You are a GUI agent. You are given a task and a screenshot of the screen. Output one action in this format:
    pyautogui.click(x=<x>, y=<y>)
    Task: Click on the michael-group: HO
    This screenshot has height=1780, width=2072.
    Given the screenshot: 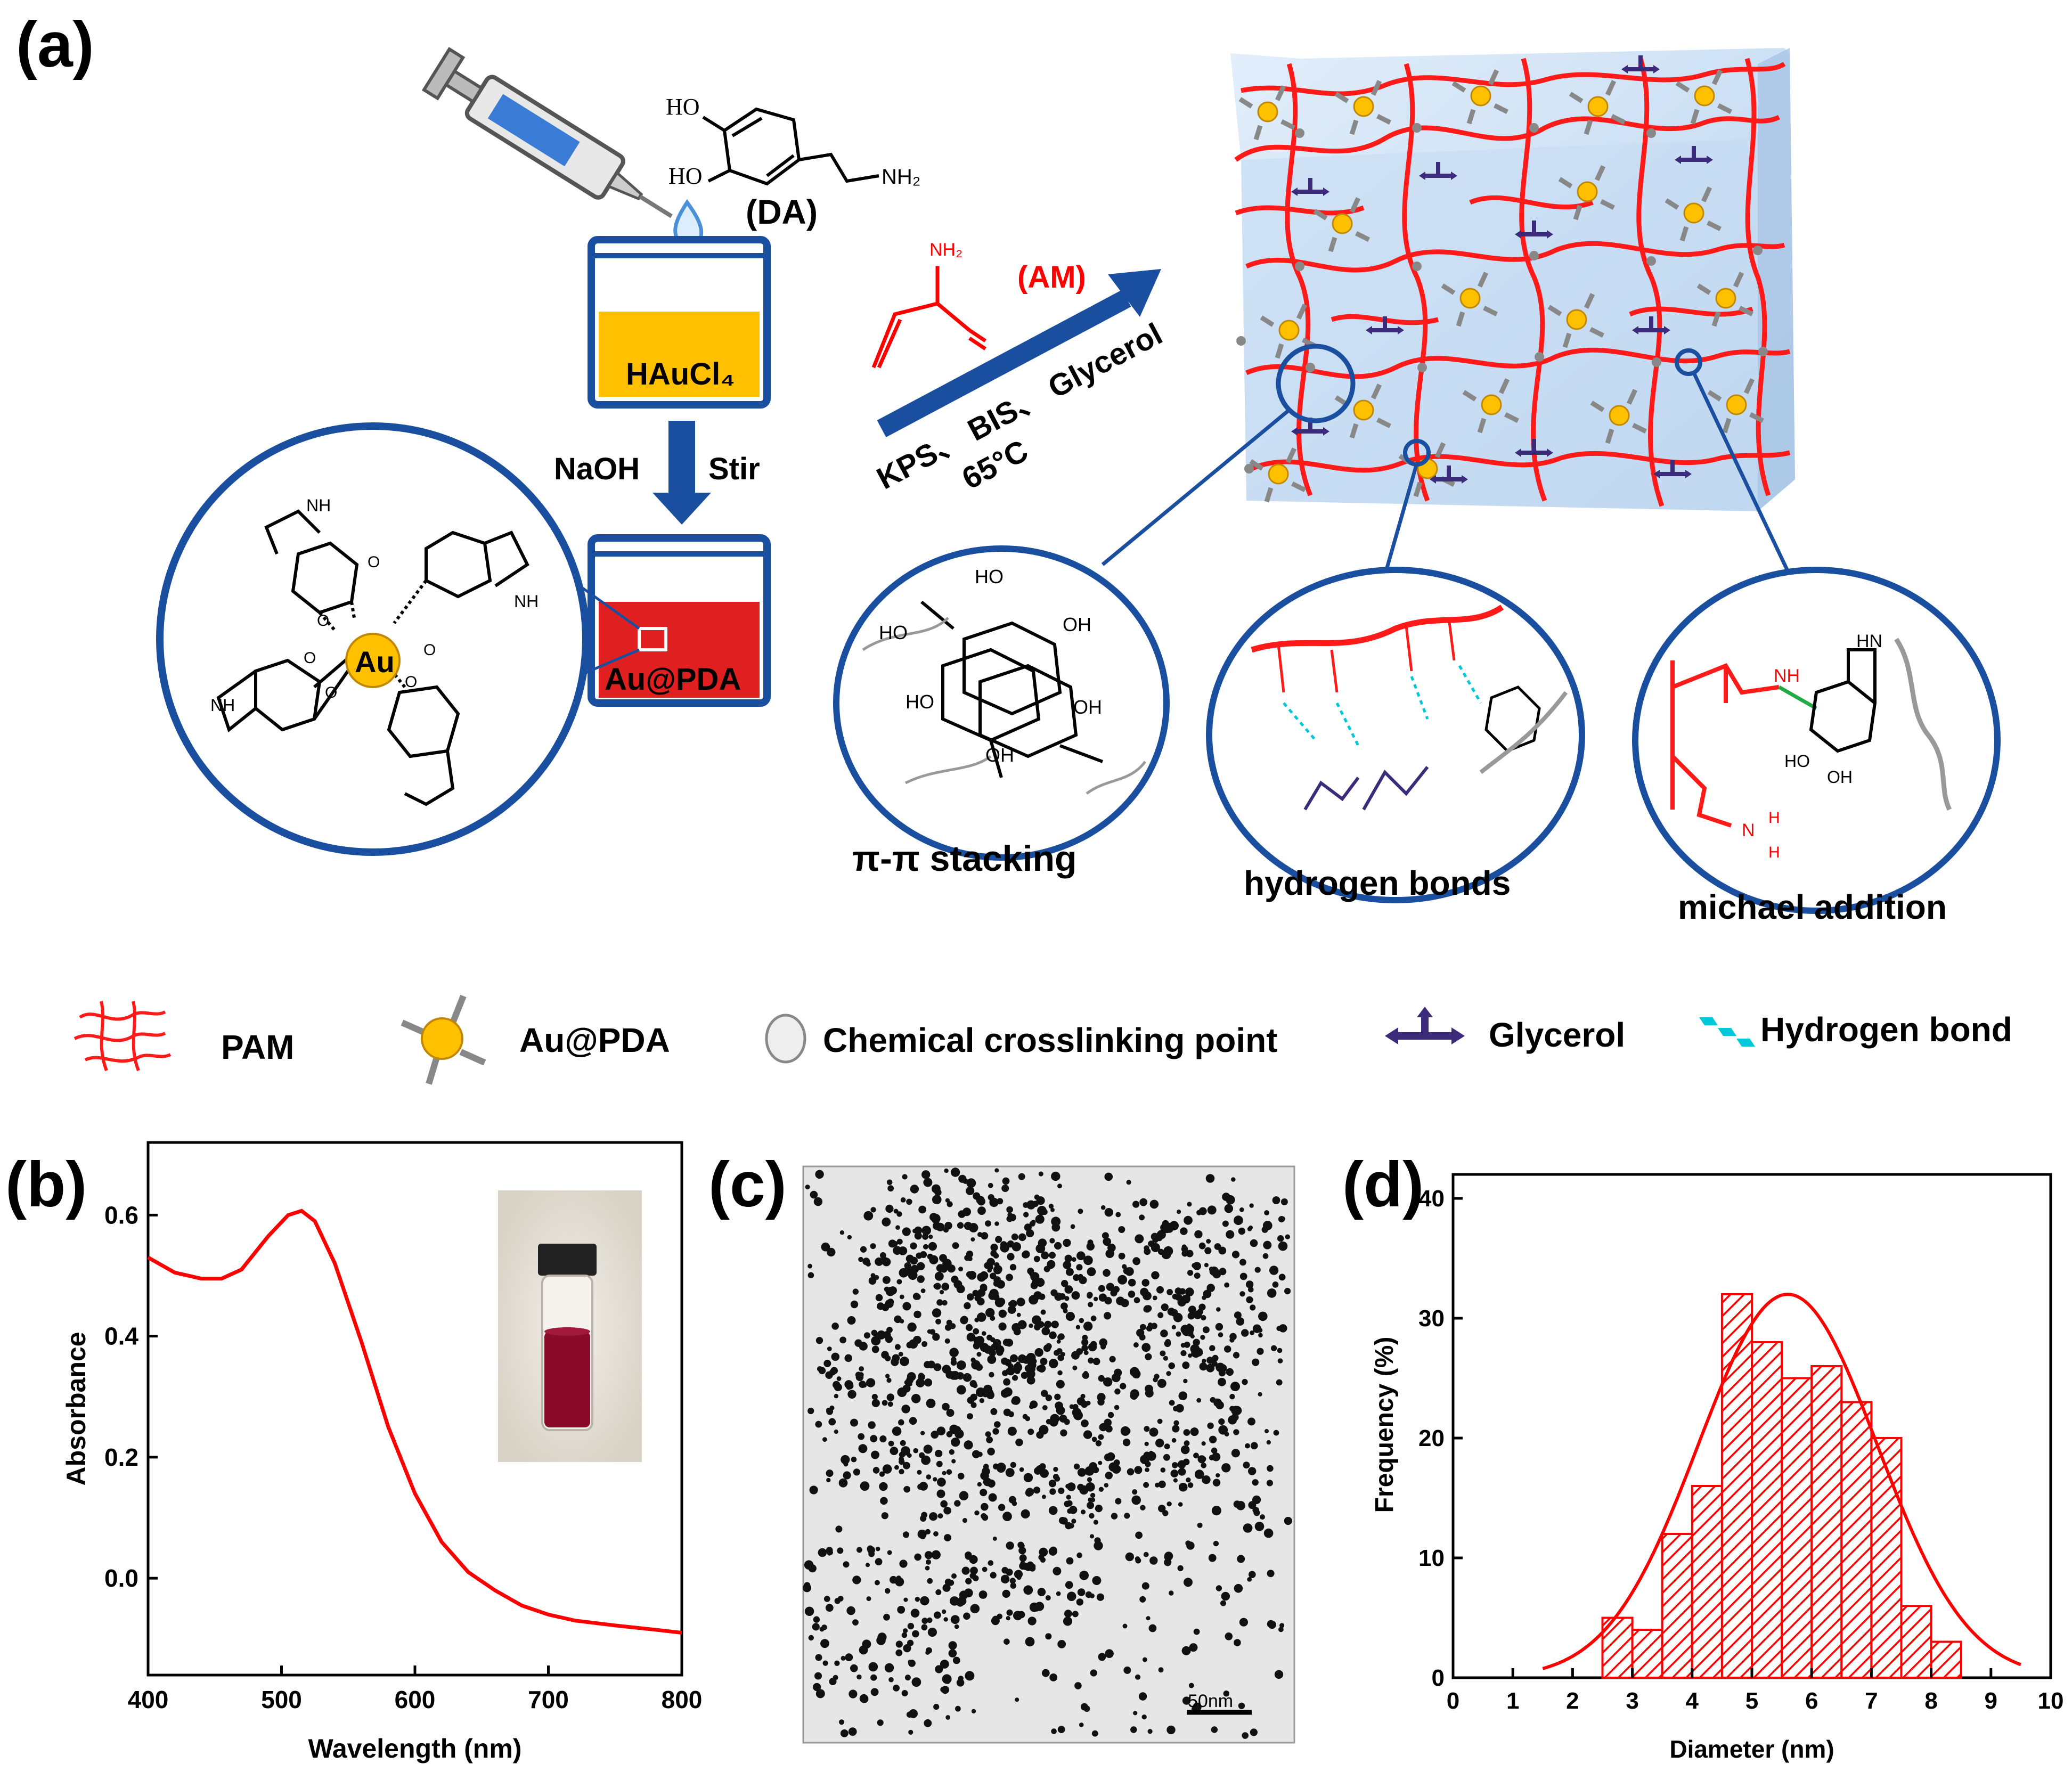 What is the action you would take?
    pyautogui.click(x=1797, y=761)
    